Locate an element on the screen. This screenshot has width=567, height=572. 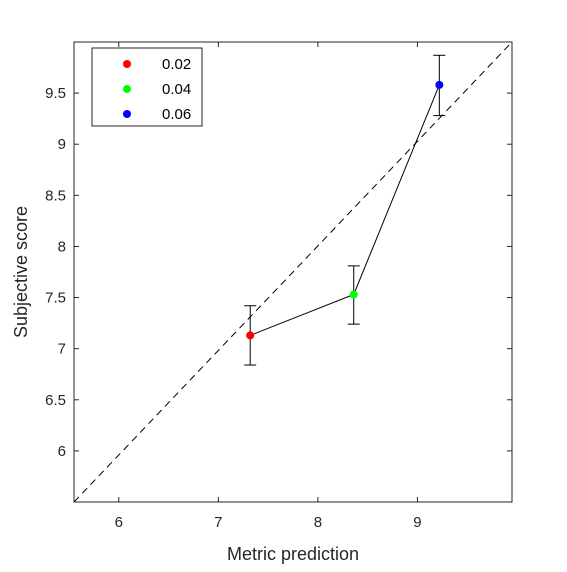
y-axis-label: Subjective score is located at coordinates (21, 272).